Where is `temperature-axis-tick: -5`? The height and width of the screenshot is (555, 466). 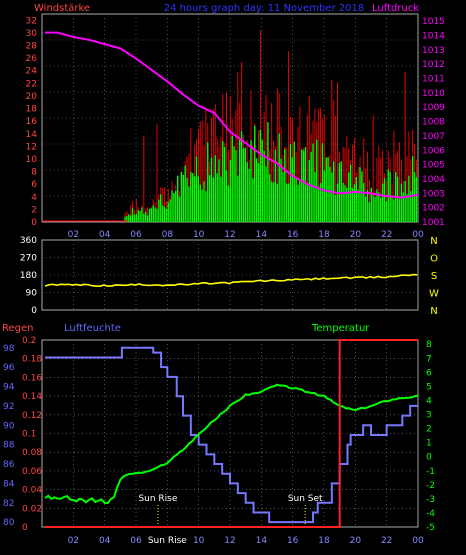
temperature-axis-tick: -5 is located at coordinates (430, 528).